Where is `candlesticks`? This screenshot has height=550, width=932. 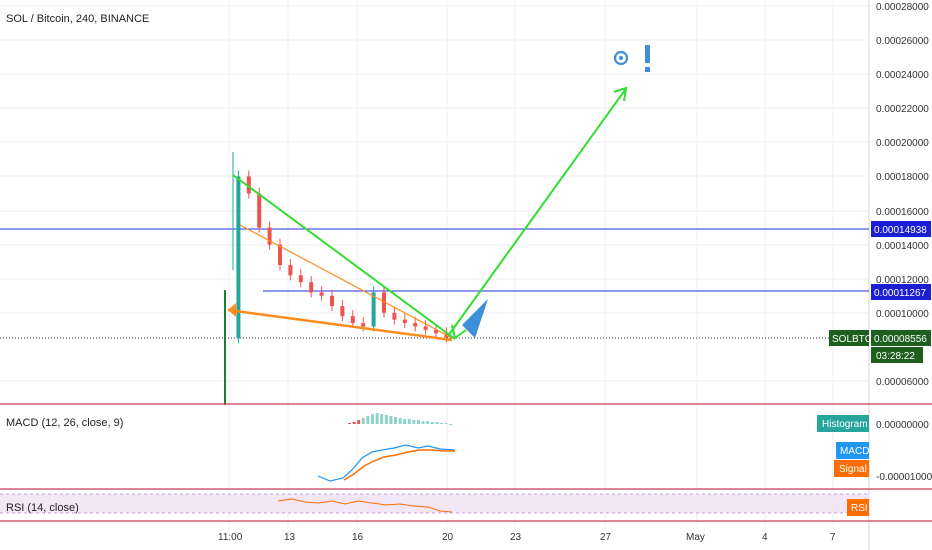 candlesticks is located at coordinates (340, 248).